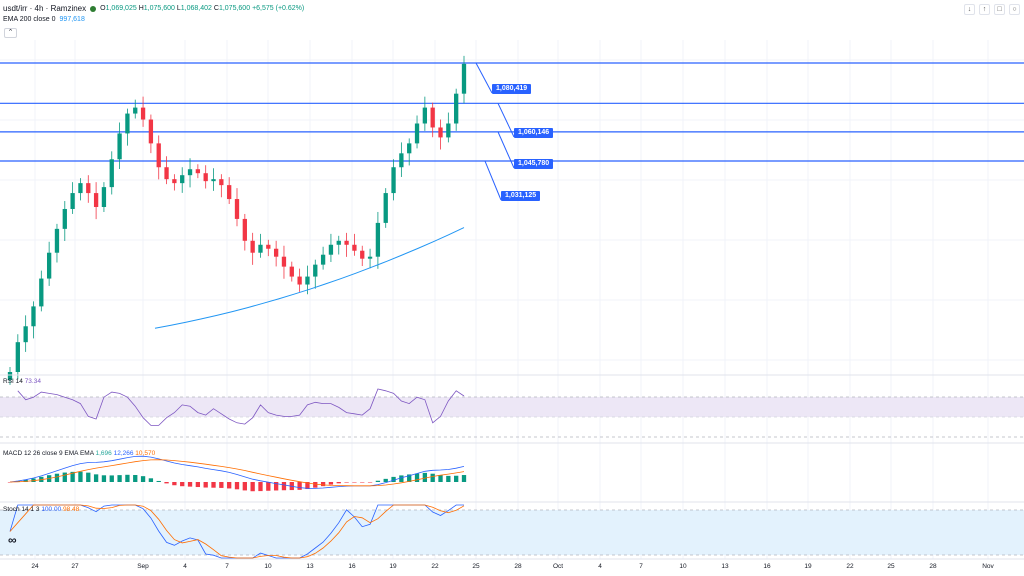  I want to click on tradingview-logo-icon: ∞, so click(12, 540).